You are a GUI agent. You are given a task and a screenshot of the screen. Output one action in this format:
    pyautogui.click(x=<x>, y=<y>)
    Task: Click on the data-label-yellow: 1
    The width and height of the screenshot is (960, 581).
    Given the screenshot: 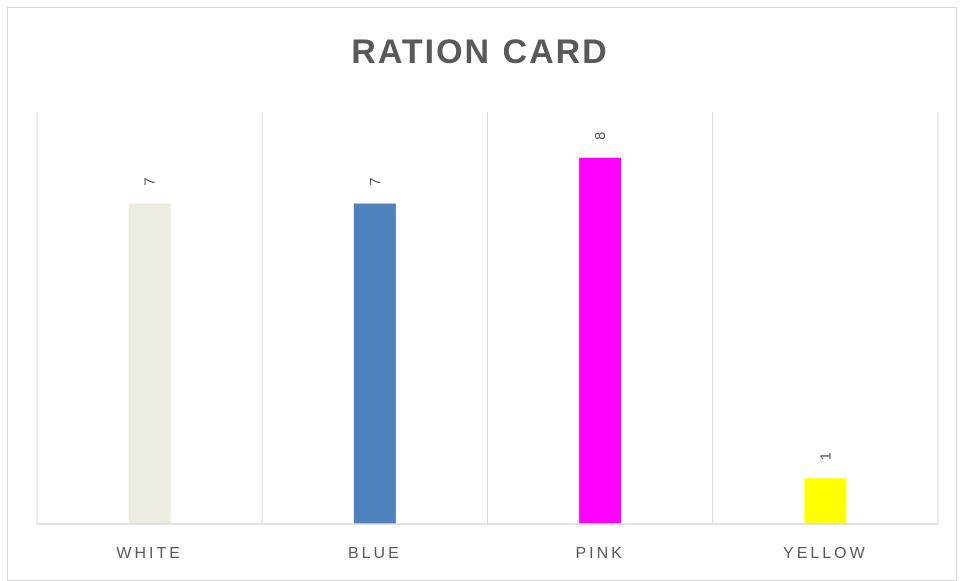 What is the action you would take?
    pyautogui.click(x=825, y=456)
    